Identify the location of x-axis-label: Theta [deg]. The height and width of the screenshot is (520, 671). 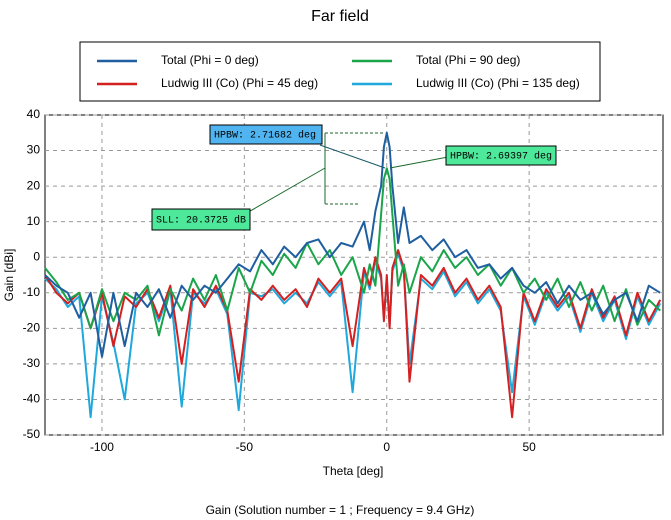
(353, 471).